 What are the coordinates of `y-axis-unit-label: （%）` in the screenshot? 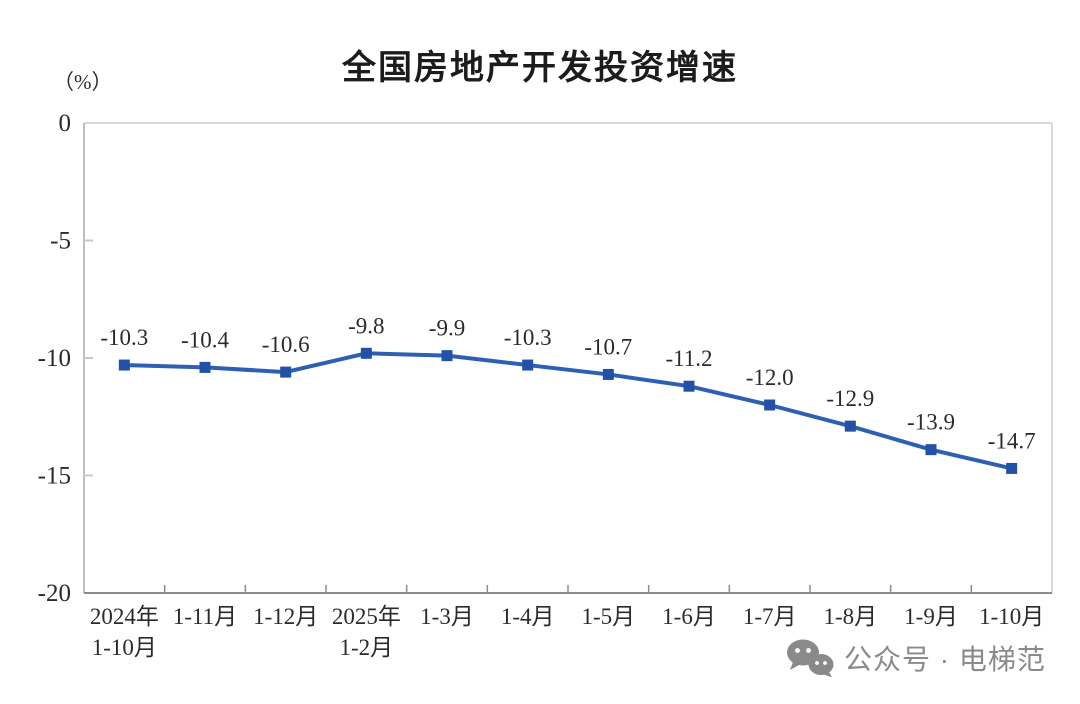 It's located at (83, 82).